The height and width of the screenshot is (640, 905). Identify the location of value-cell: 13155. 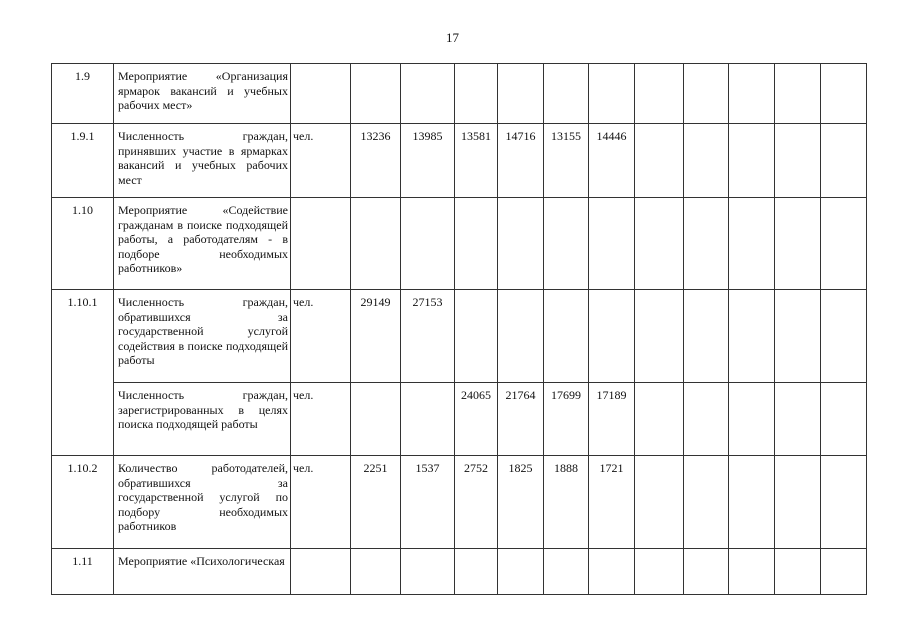
(566, 160).